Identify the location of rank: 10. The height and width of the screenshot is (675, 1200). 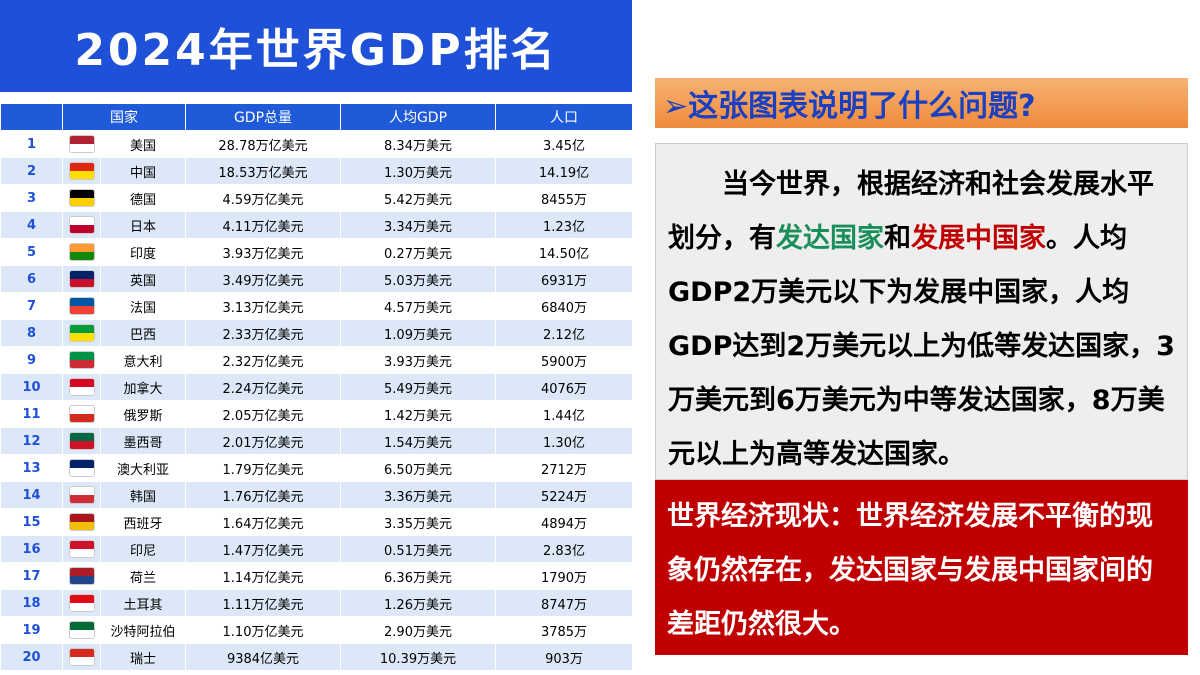
(31, 387).